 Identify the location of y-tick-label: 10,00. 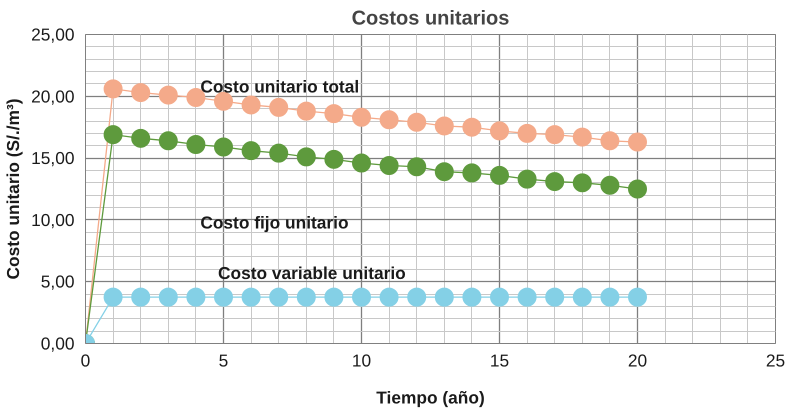
(53, 220).